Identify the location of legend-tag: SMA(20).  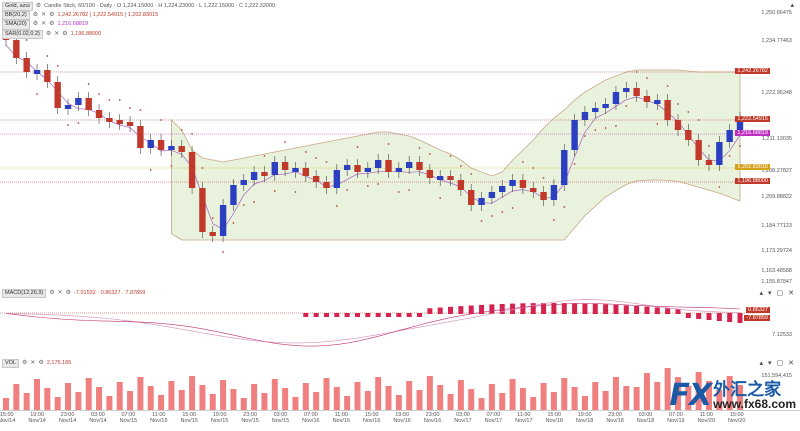
(16, 25).